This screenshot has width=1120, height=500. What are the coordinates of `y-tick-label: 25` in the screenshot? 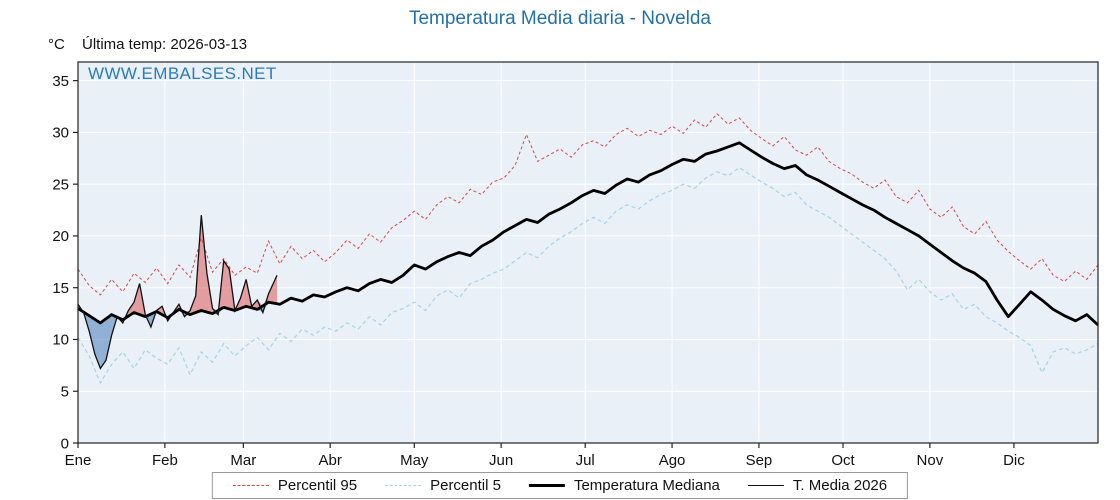 It's located at (60, 184).